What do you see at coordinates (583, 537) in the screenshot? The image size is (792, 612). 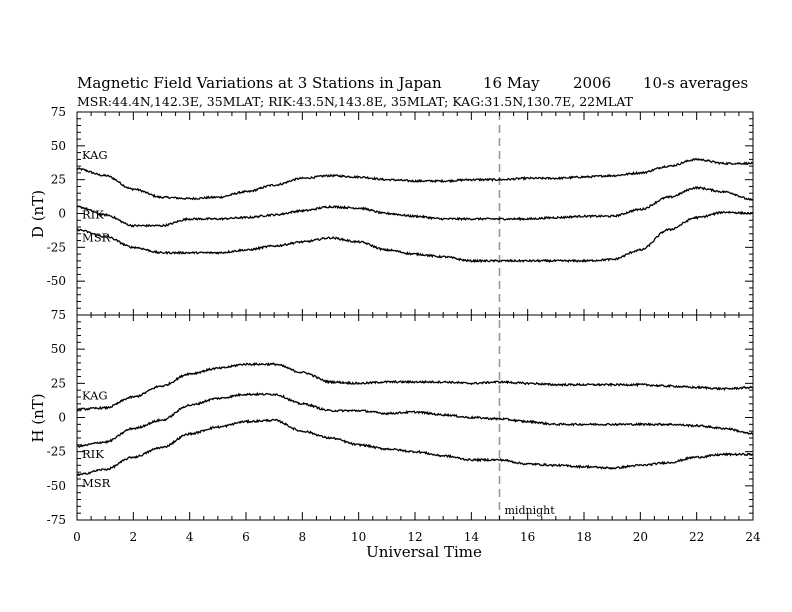 I see `x-tick-label: 18` at bounding box center [583, 537].